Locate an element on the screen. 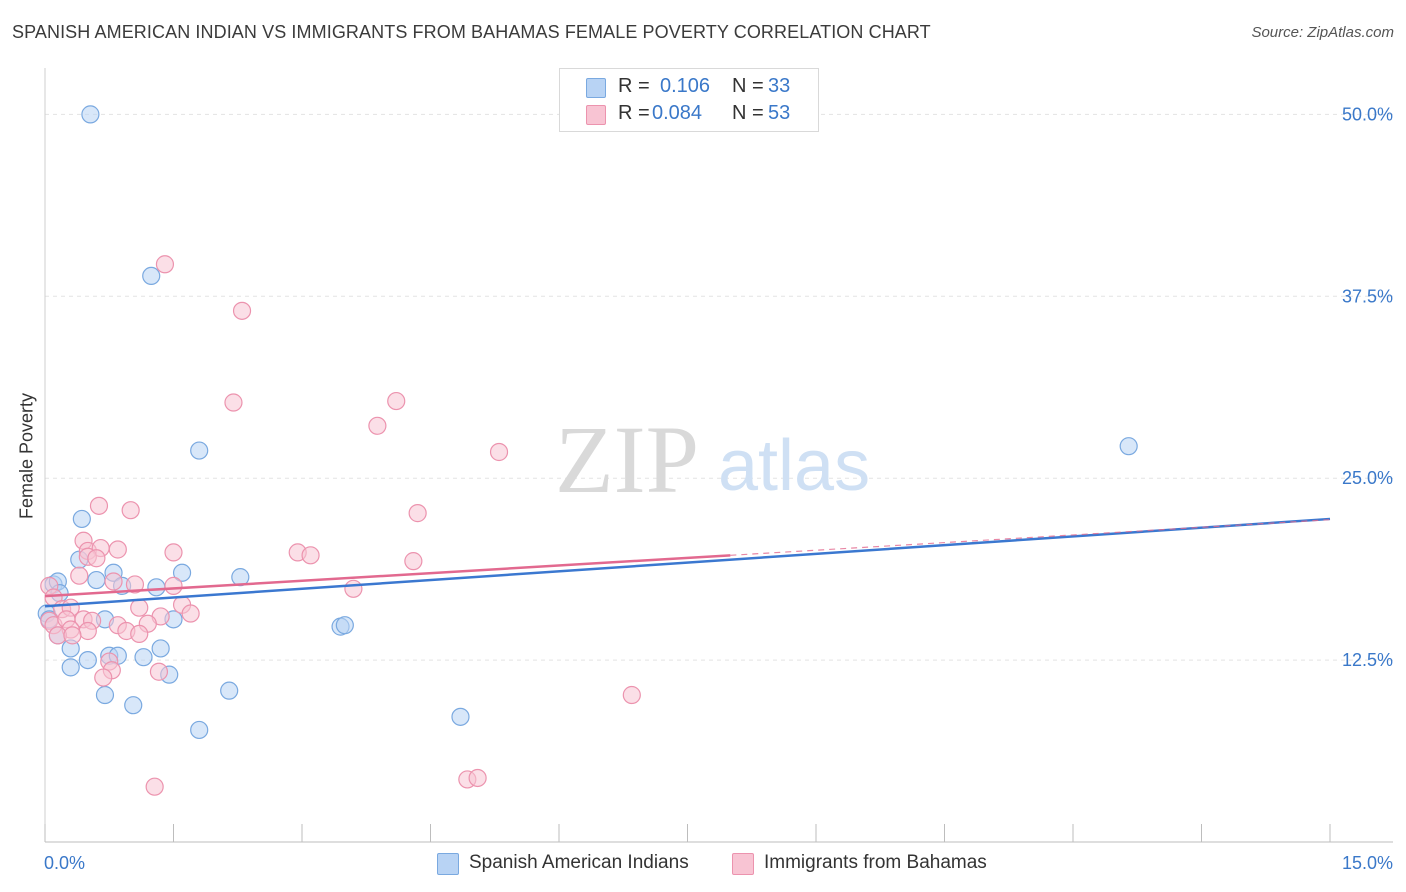  r-value: 0.106 is located at coordinates (685, 86).